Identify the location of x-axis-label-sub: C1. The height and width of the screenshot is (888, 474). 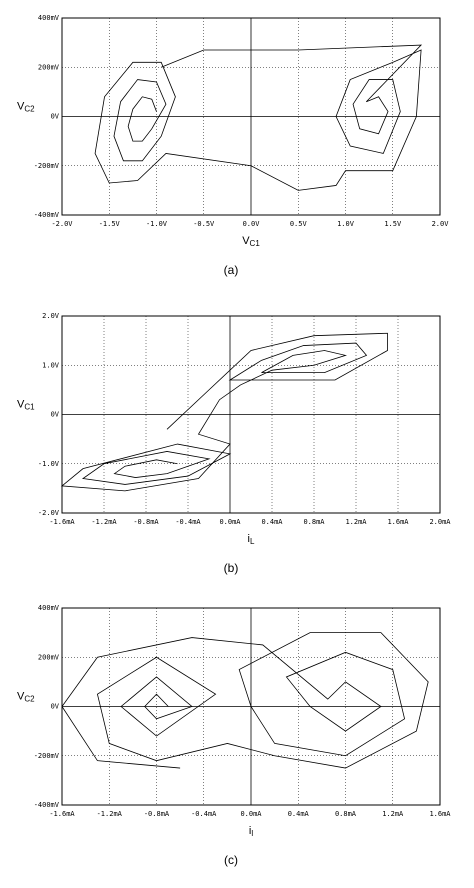
(255, 243).